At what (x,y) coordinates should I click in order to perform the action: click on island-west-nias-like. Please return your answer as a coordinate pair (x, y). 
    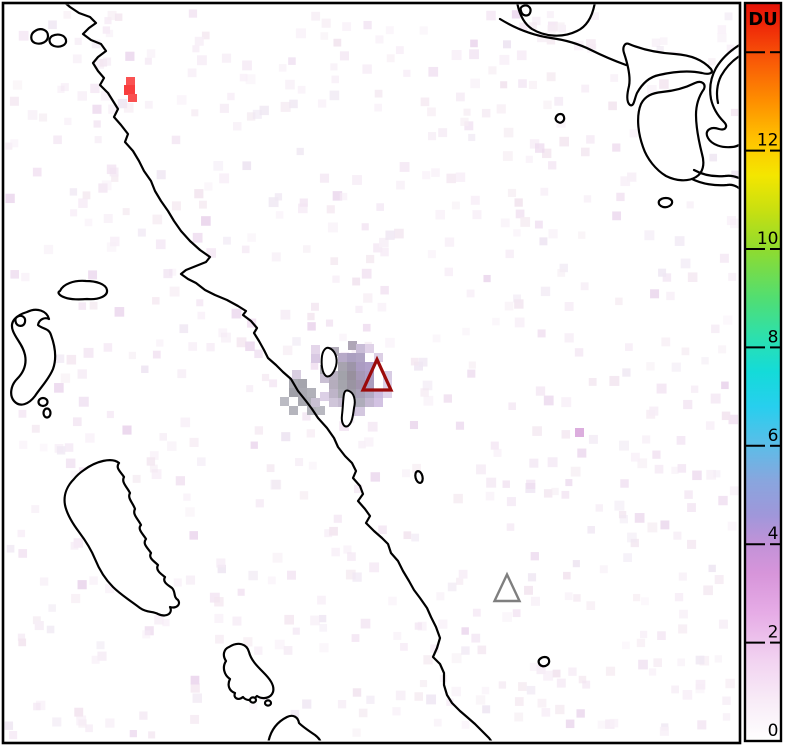
    Looking at the image, I should click on (33, 357).